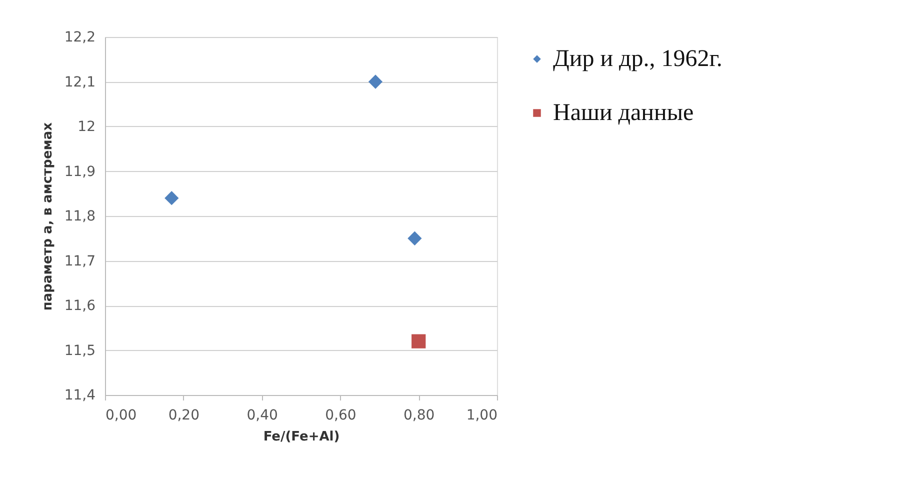  I want to click on y-tick-label: 11,7, so click(80, 261).